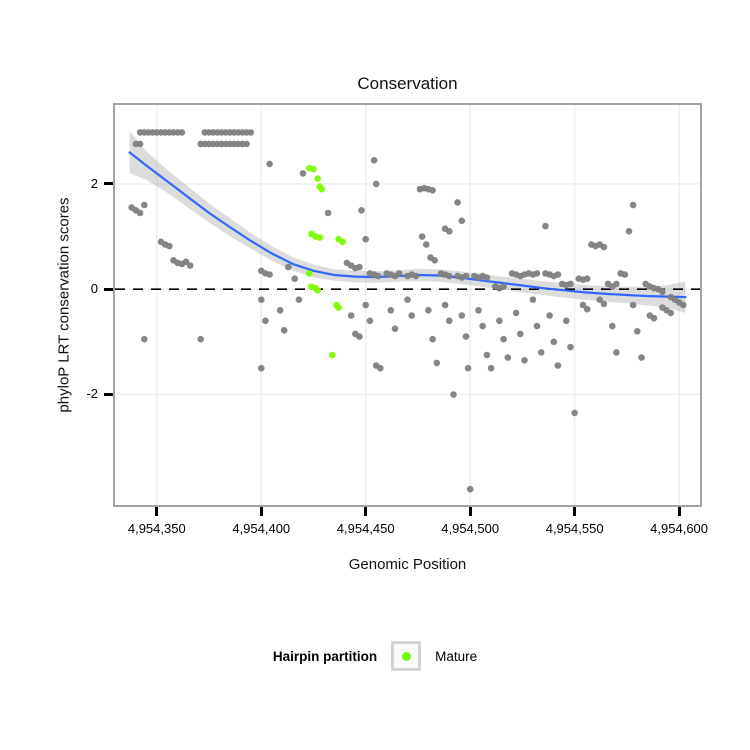 The width and height of the screenshot is (750, 750). I want to click on chart-title: Conservation, so click(407, 83).